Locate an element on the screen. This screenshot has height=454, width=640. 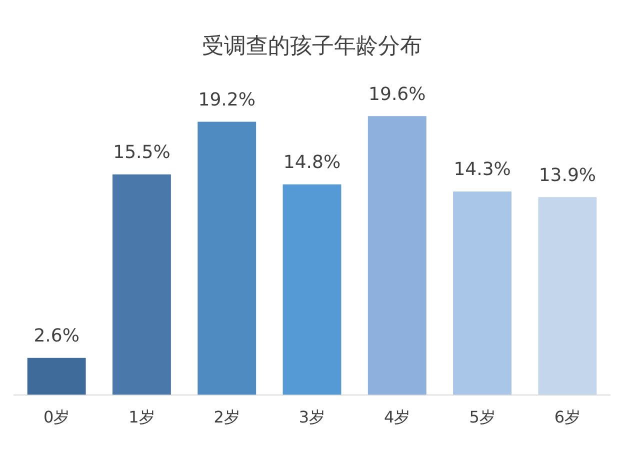
data-label: 15.5% is located at coordinates (141, 153).